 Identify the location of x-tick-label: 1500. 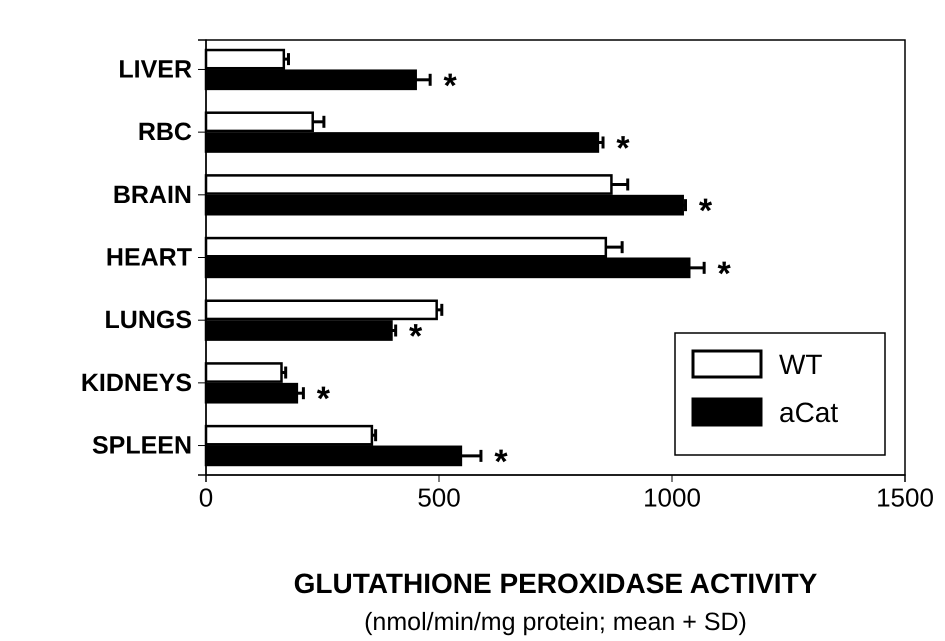
(905, 497).